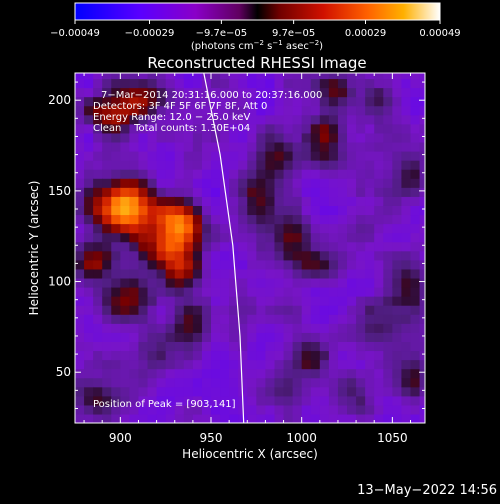 Image resolution: width=500 pixels, height=504 pixels. I want to click on colorbar-tick-label: 0.00029, so click(365, 33).